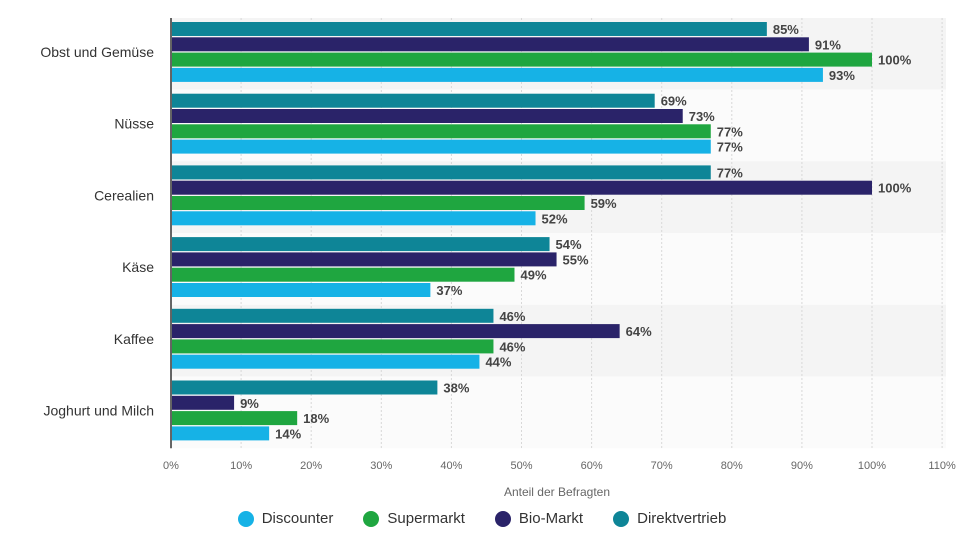 The width and height of the screenshot is (964, 542). What do you see at coordinates (842, 75) in the screenshot?
I see `data-label: 93%` at bounding box center [842, 75].